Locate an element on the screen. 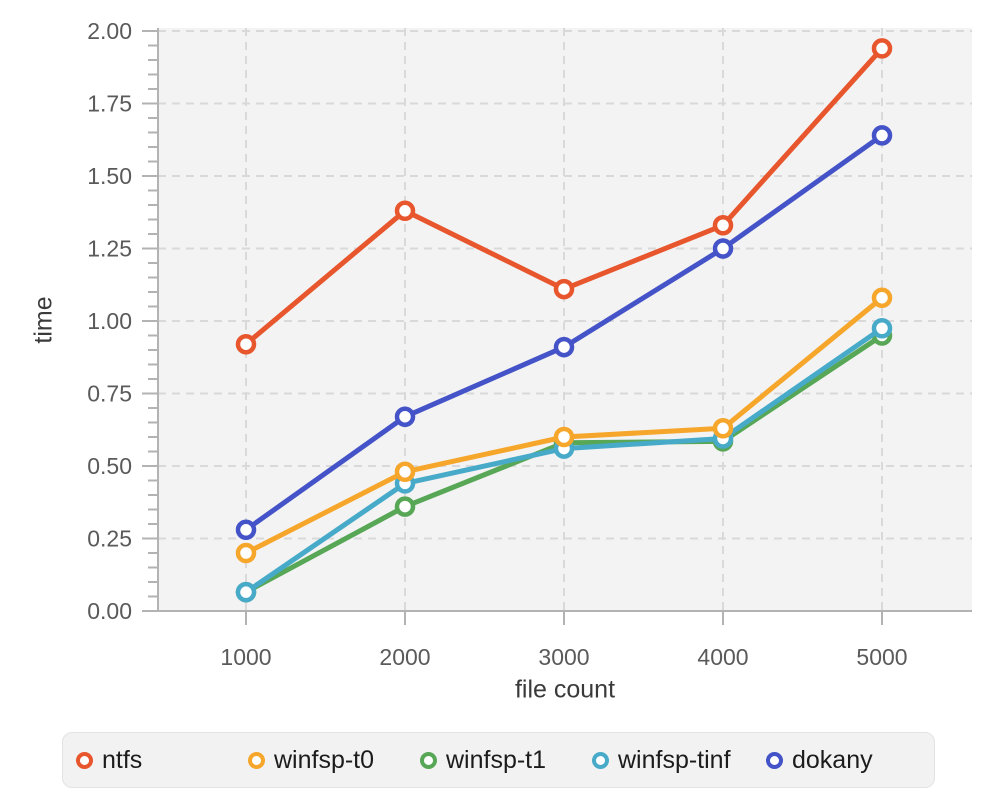 Image resolution: width=1000 pixels, height=800 pixels. legend-label: winfsp-tinf is located at coordinates (674, 759).